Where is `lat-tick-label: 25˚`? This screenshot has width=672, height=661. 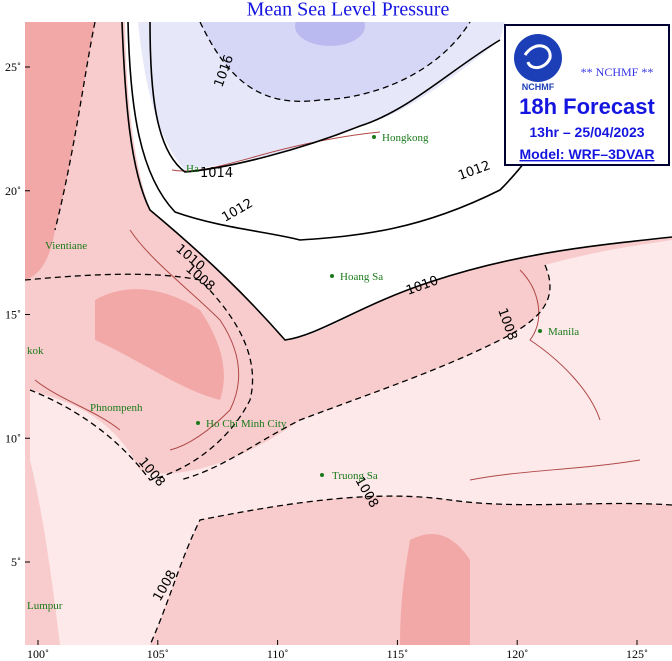 lat-tick-label: 25˚ is located at coordinates (13, 67).